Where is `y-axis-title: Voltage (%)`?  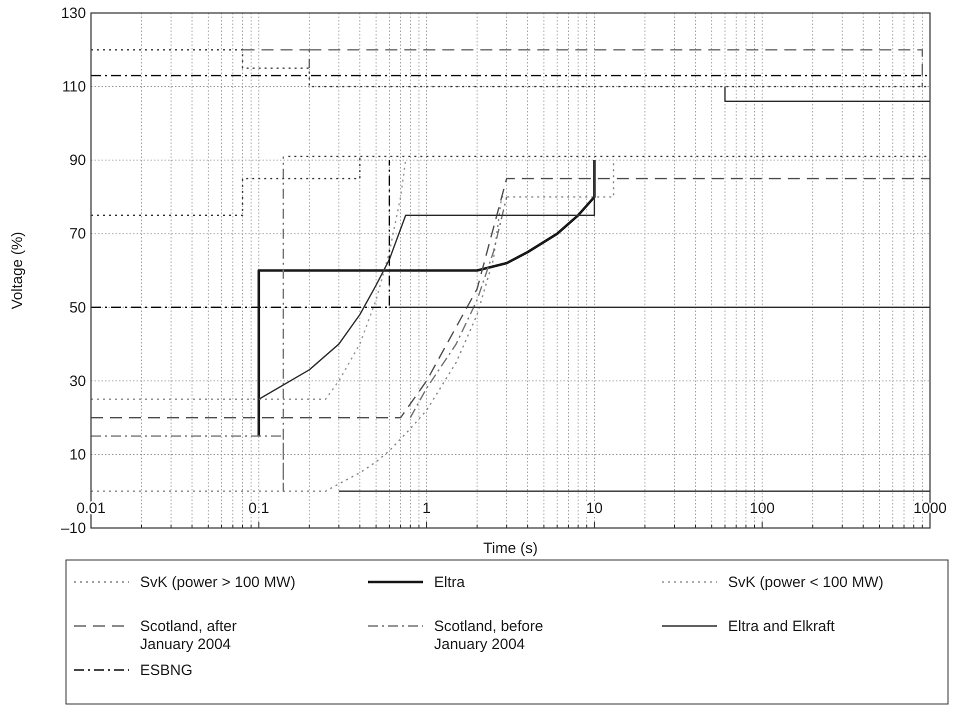
y-axis-title: Voltage (%) is located at coordinates (17, 271).